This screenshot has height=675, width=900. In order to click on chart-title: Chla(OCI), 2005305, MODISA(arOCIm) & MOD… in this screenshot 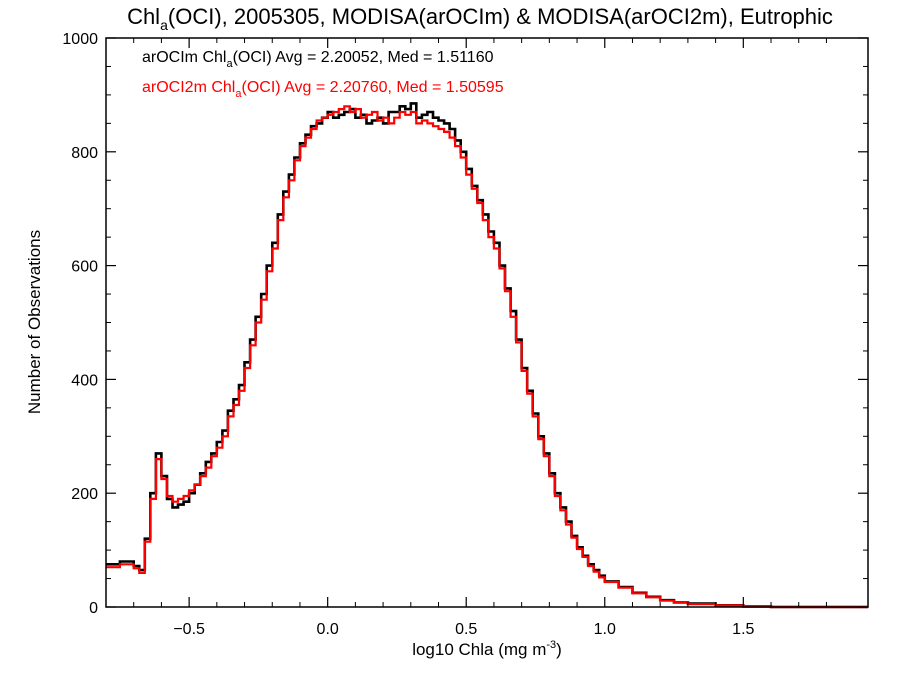, I will do `click(480, 18)`.